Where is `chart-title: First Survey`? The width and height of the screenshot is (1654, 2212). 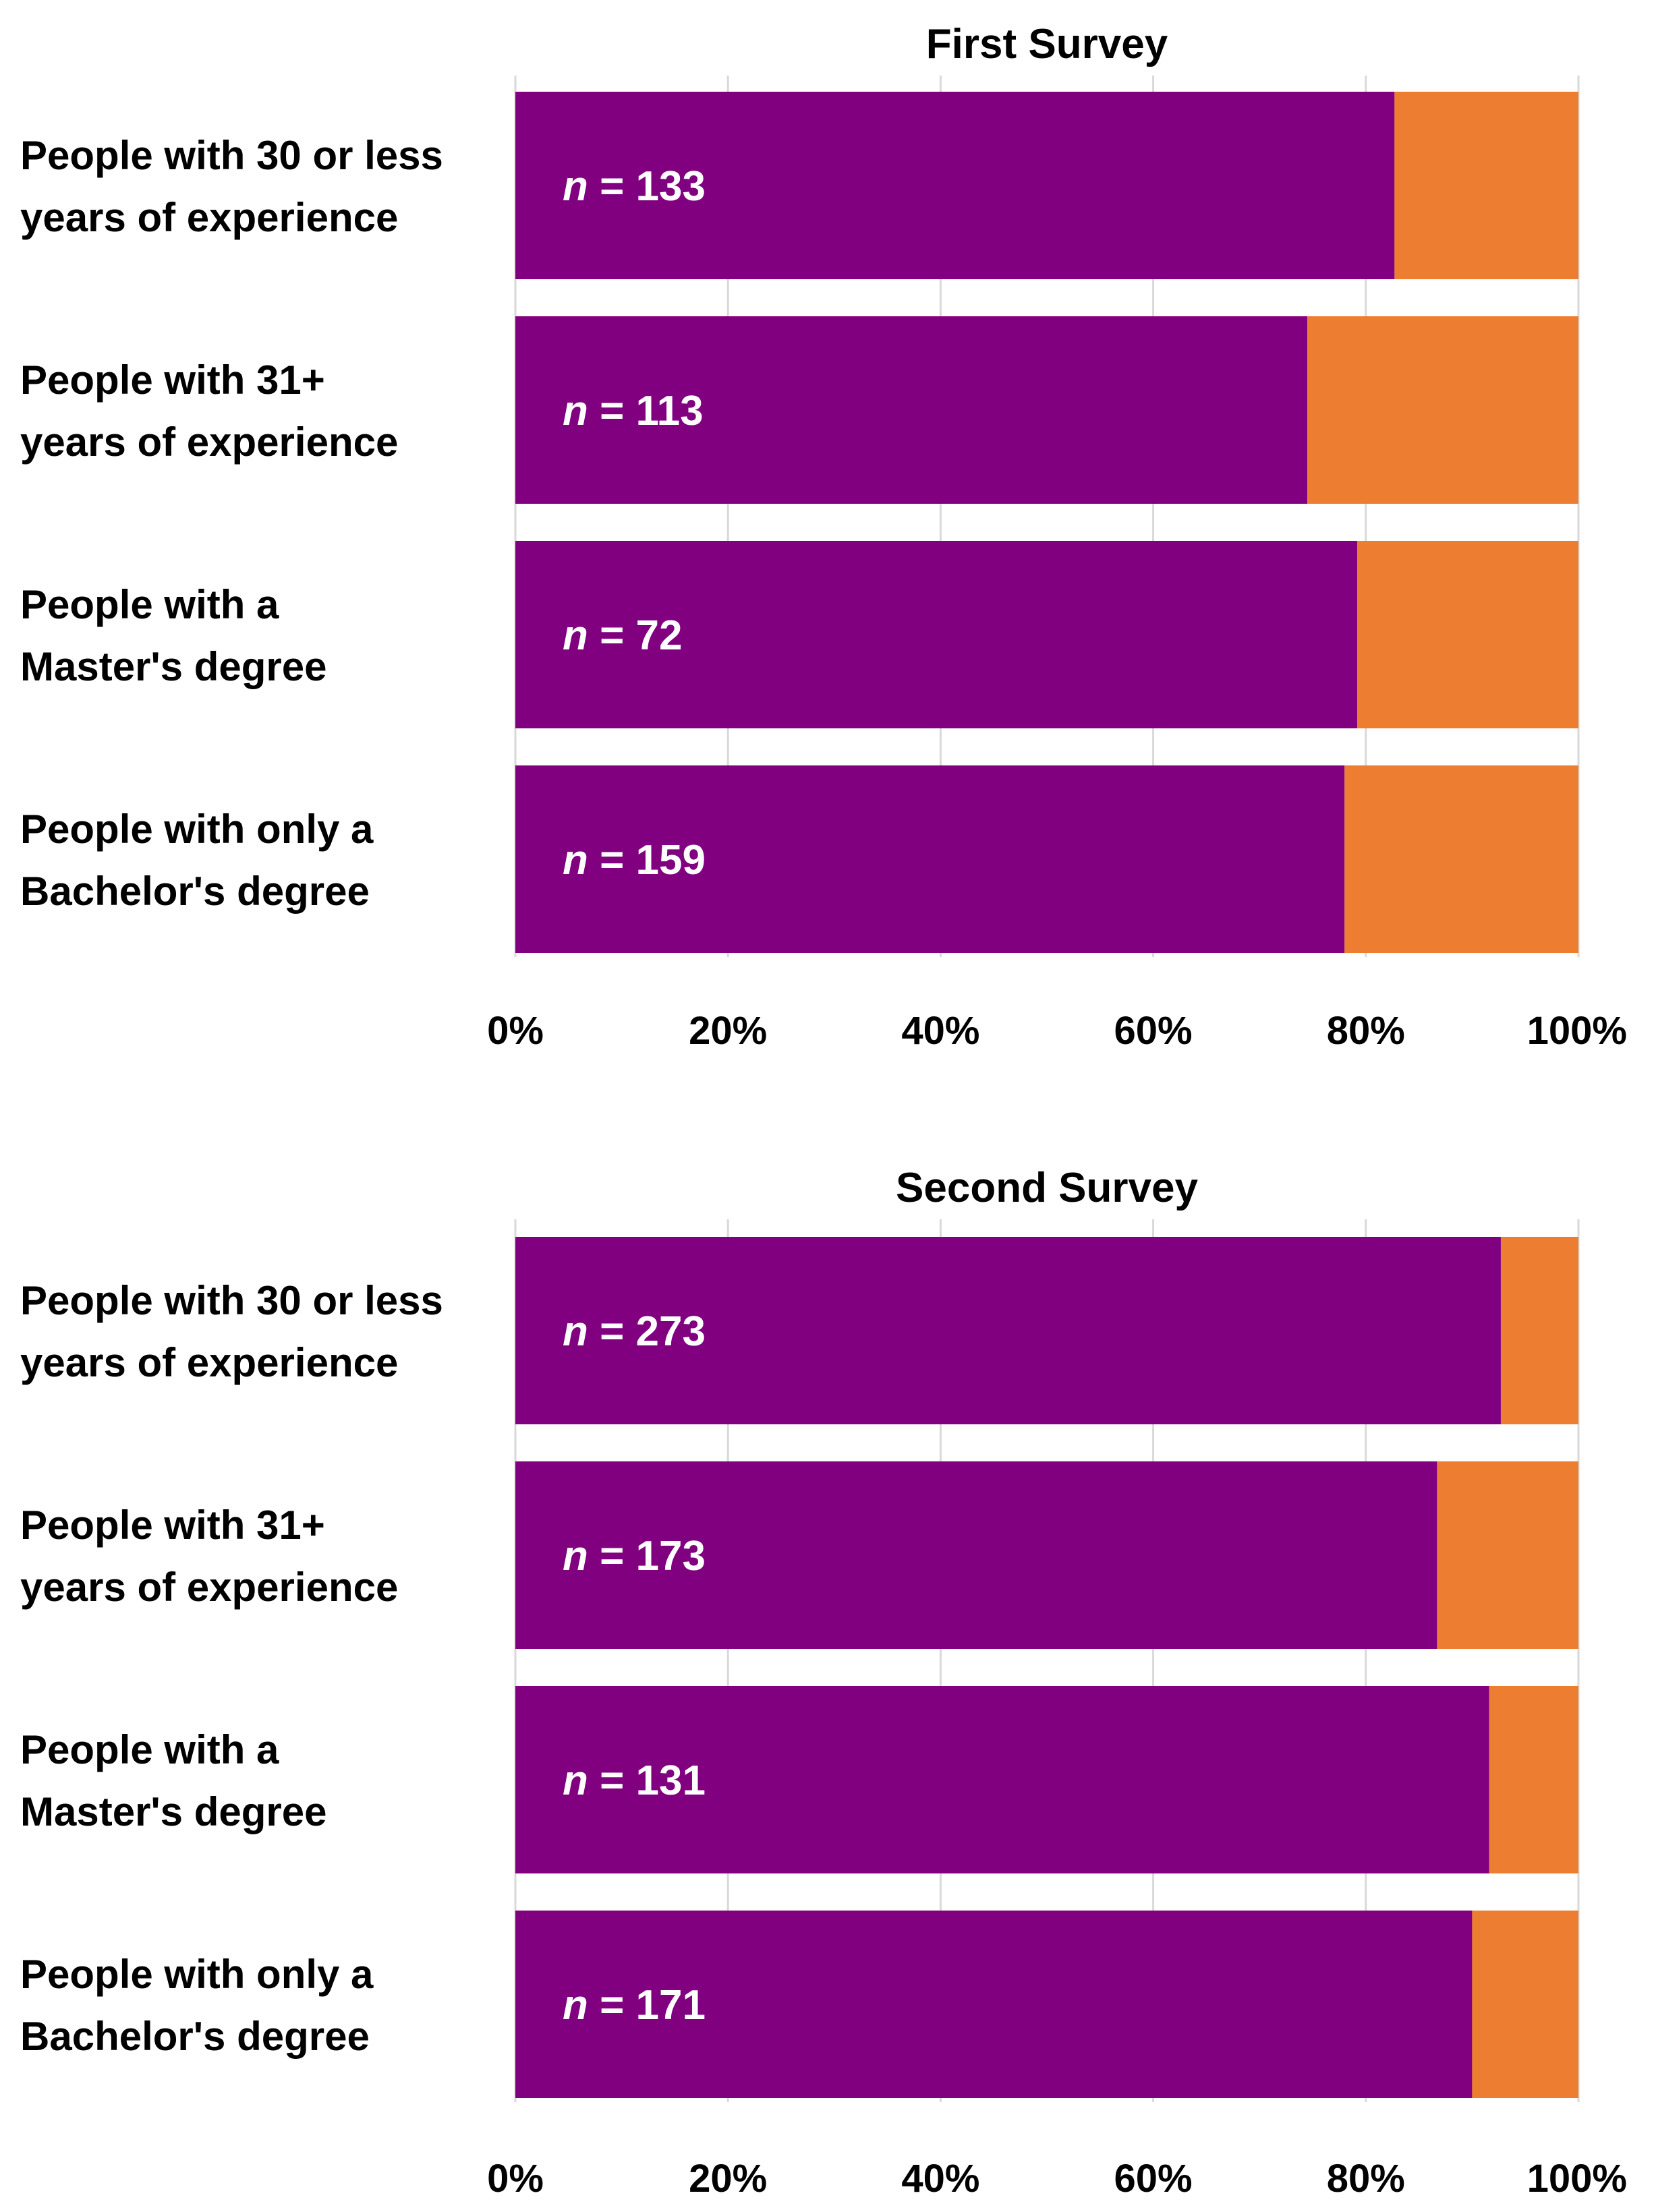 chart-title: First Survey is located at coordinates (1047, 44).